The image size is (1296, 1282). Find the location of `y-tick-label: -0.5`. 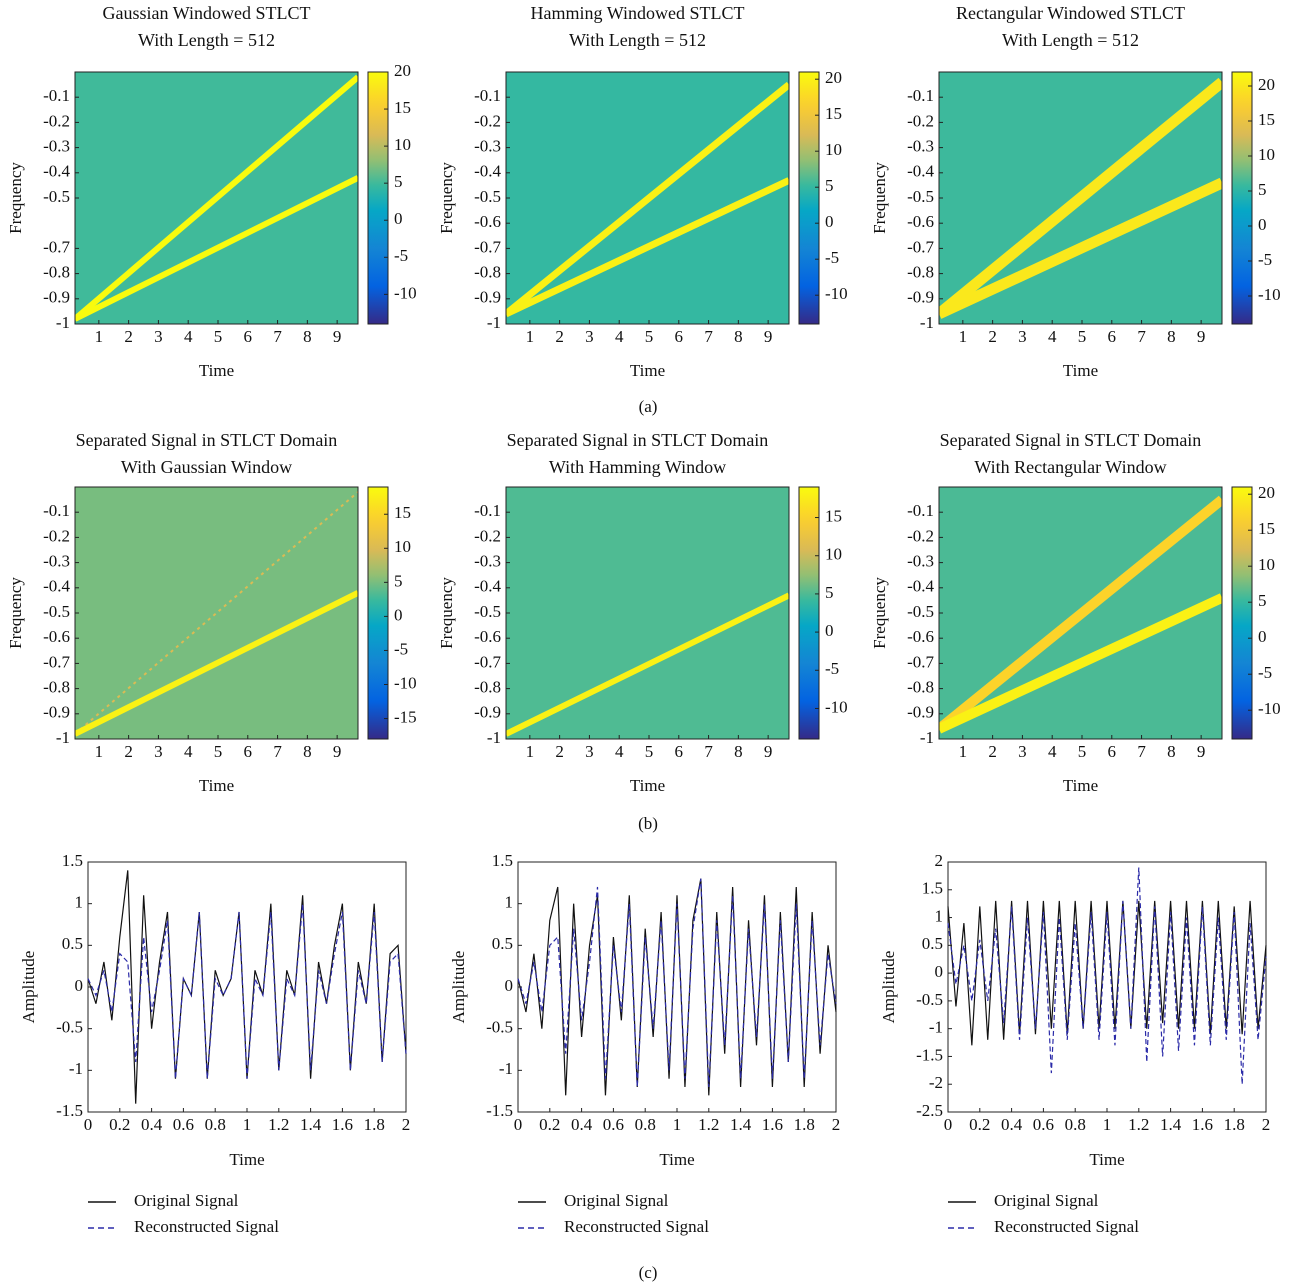

y-tick-label: -0.5 is located at coordinates (920, 196).